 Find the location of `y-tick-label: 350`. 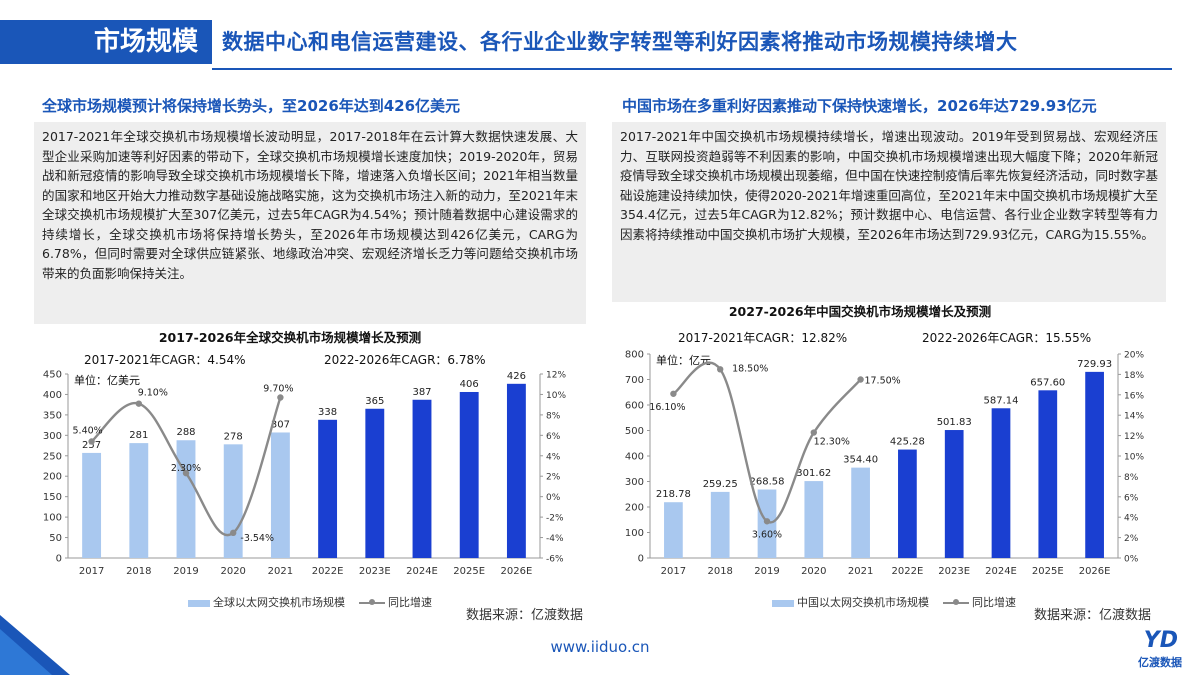

y-tick-label: 350 is located at coordinates (52, 415).